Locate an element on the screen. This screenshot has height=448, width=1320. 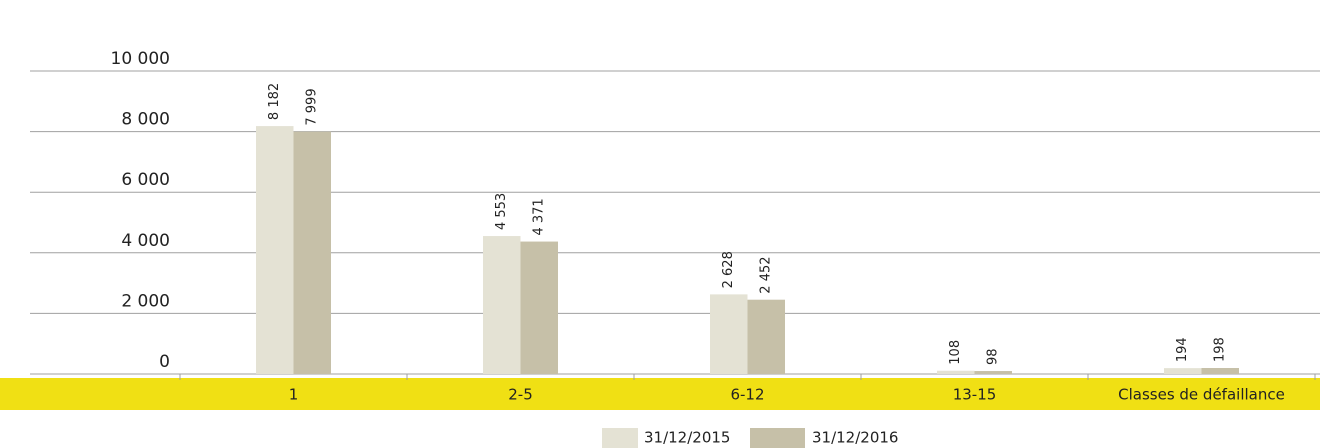
y-tick-label: 4 000 is located at coordinates (145, 241).